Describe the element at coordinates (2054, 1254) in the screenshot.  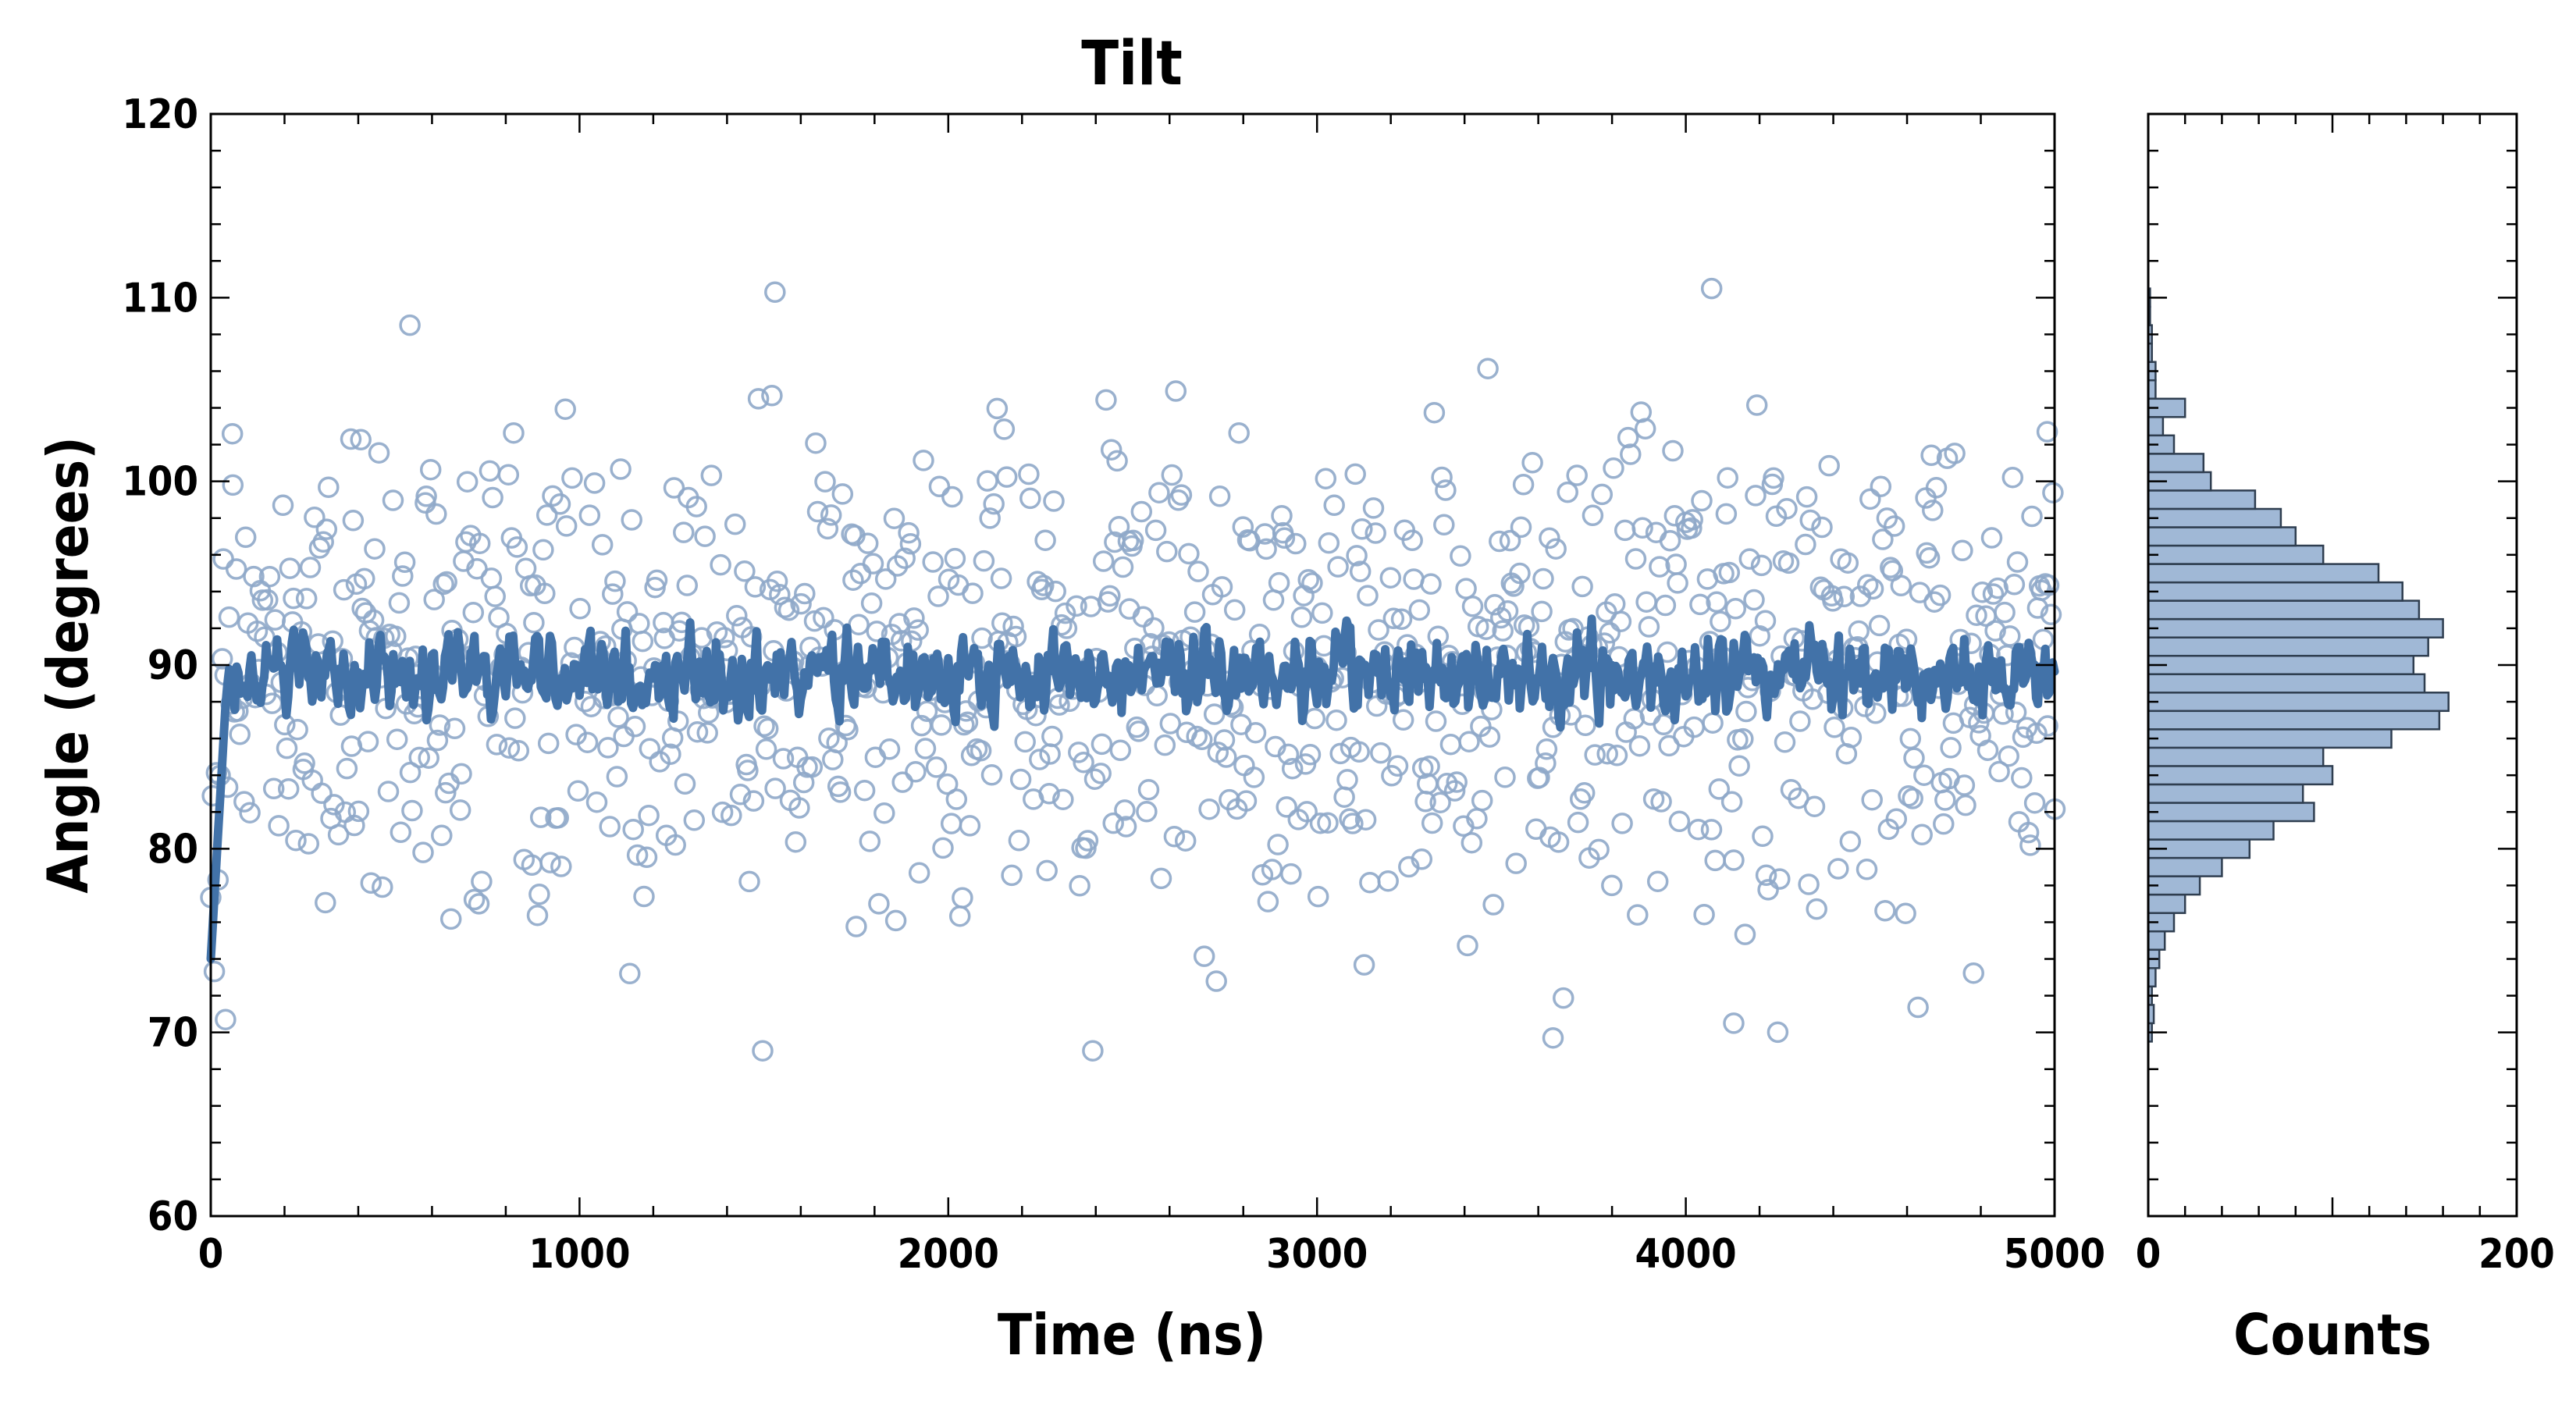
I see `x-tick-label: 5000` at that location.